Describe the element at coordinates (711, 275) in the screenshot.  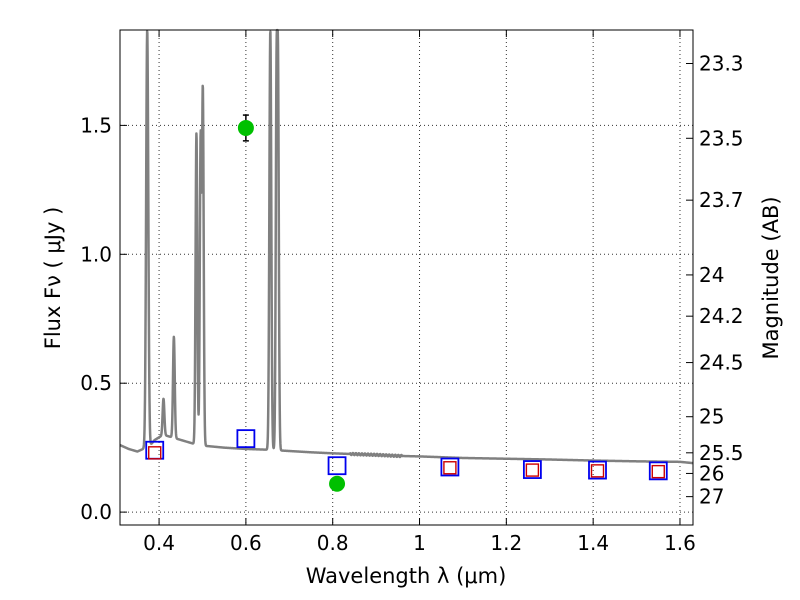
I see `right-tick-label: 24` at that location.